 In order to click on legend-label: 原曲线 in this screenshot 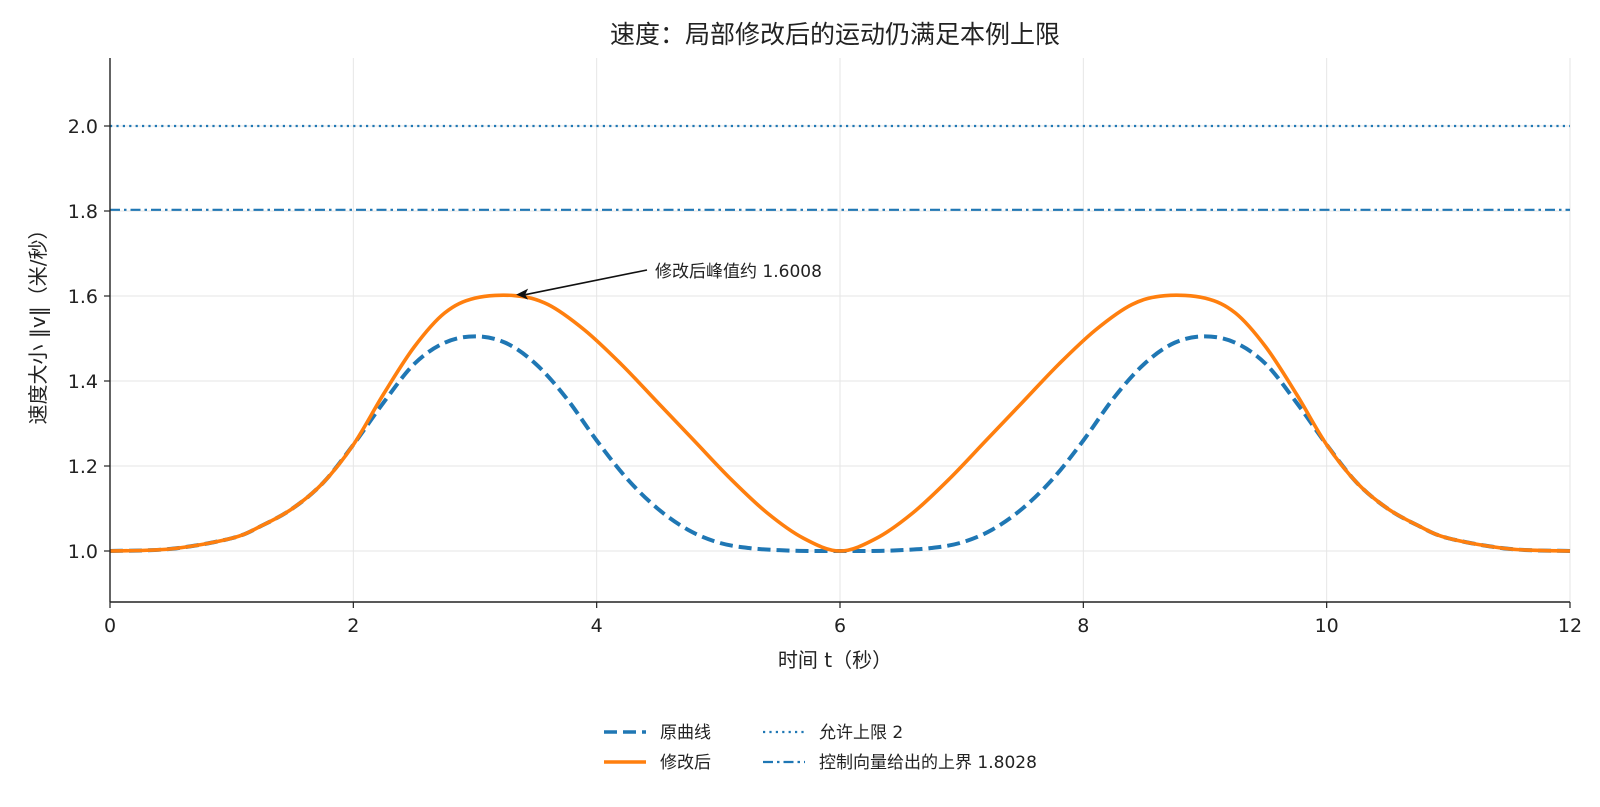, I will do `click(685, 733)`.